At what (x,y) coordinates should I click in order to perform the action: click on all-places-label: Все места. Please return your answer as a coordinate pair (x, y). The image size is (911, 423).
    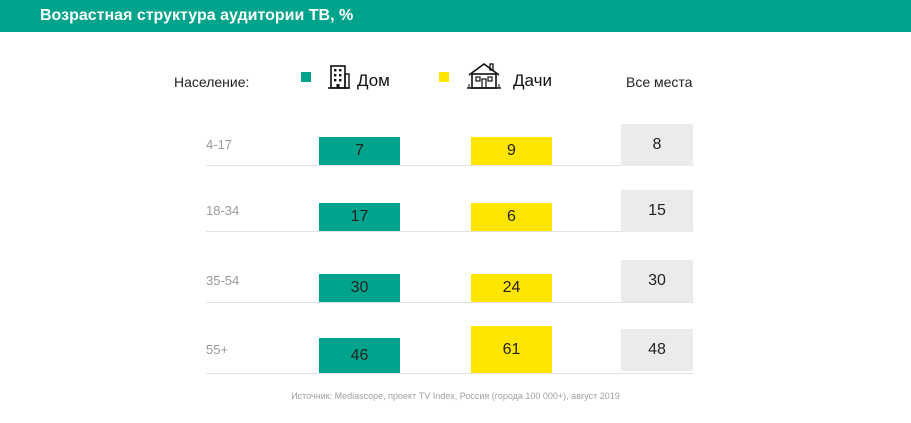
    Looking at the image, I should click on (659, 82).